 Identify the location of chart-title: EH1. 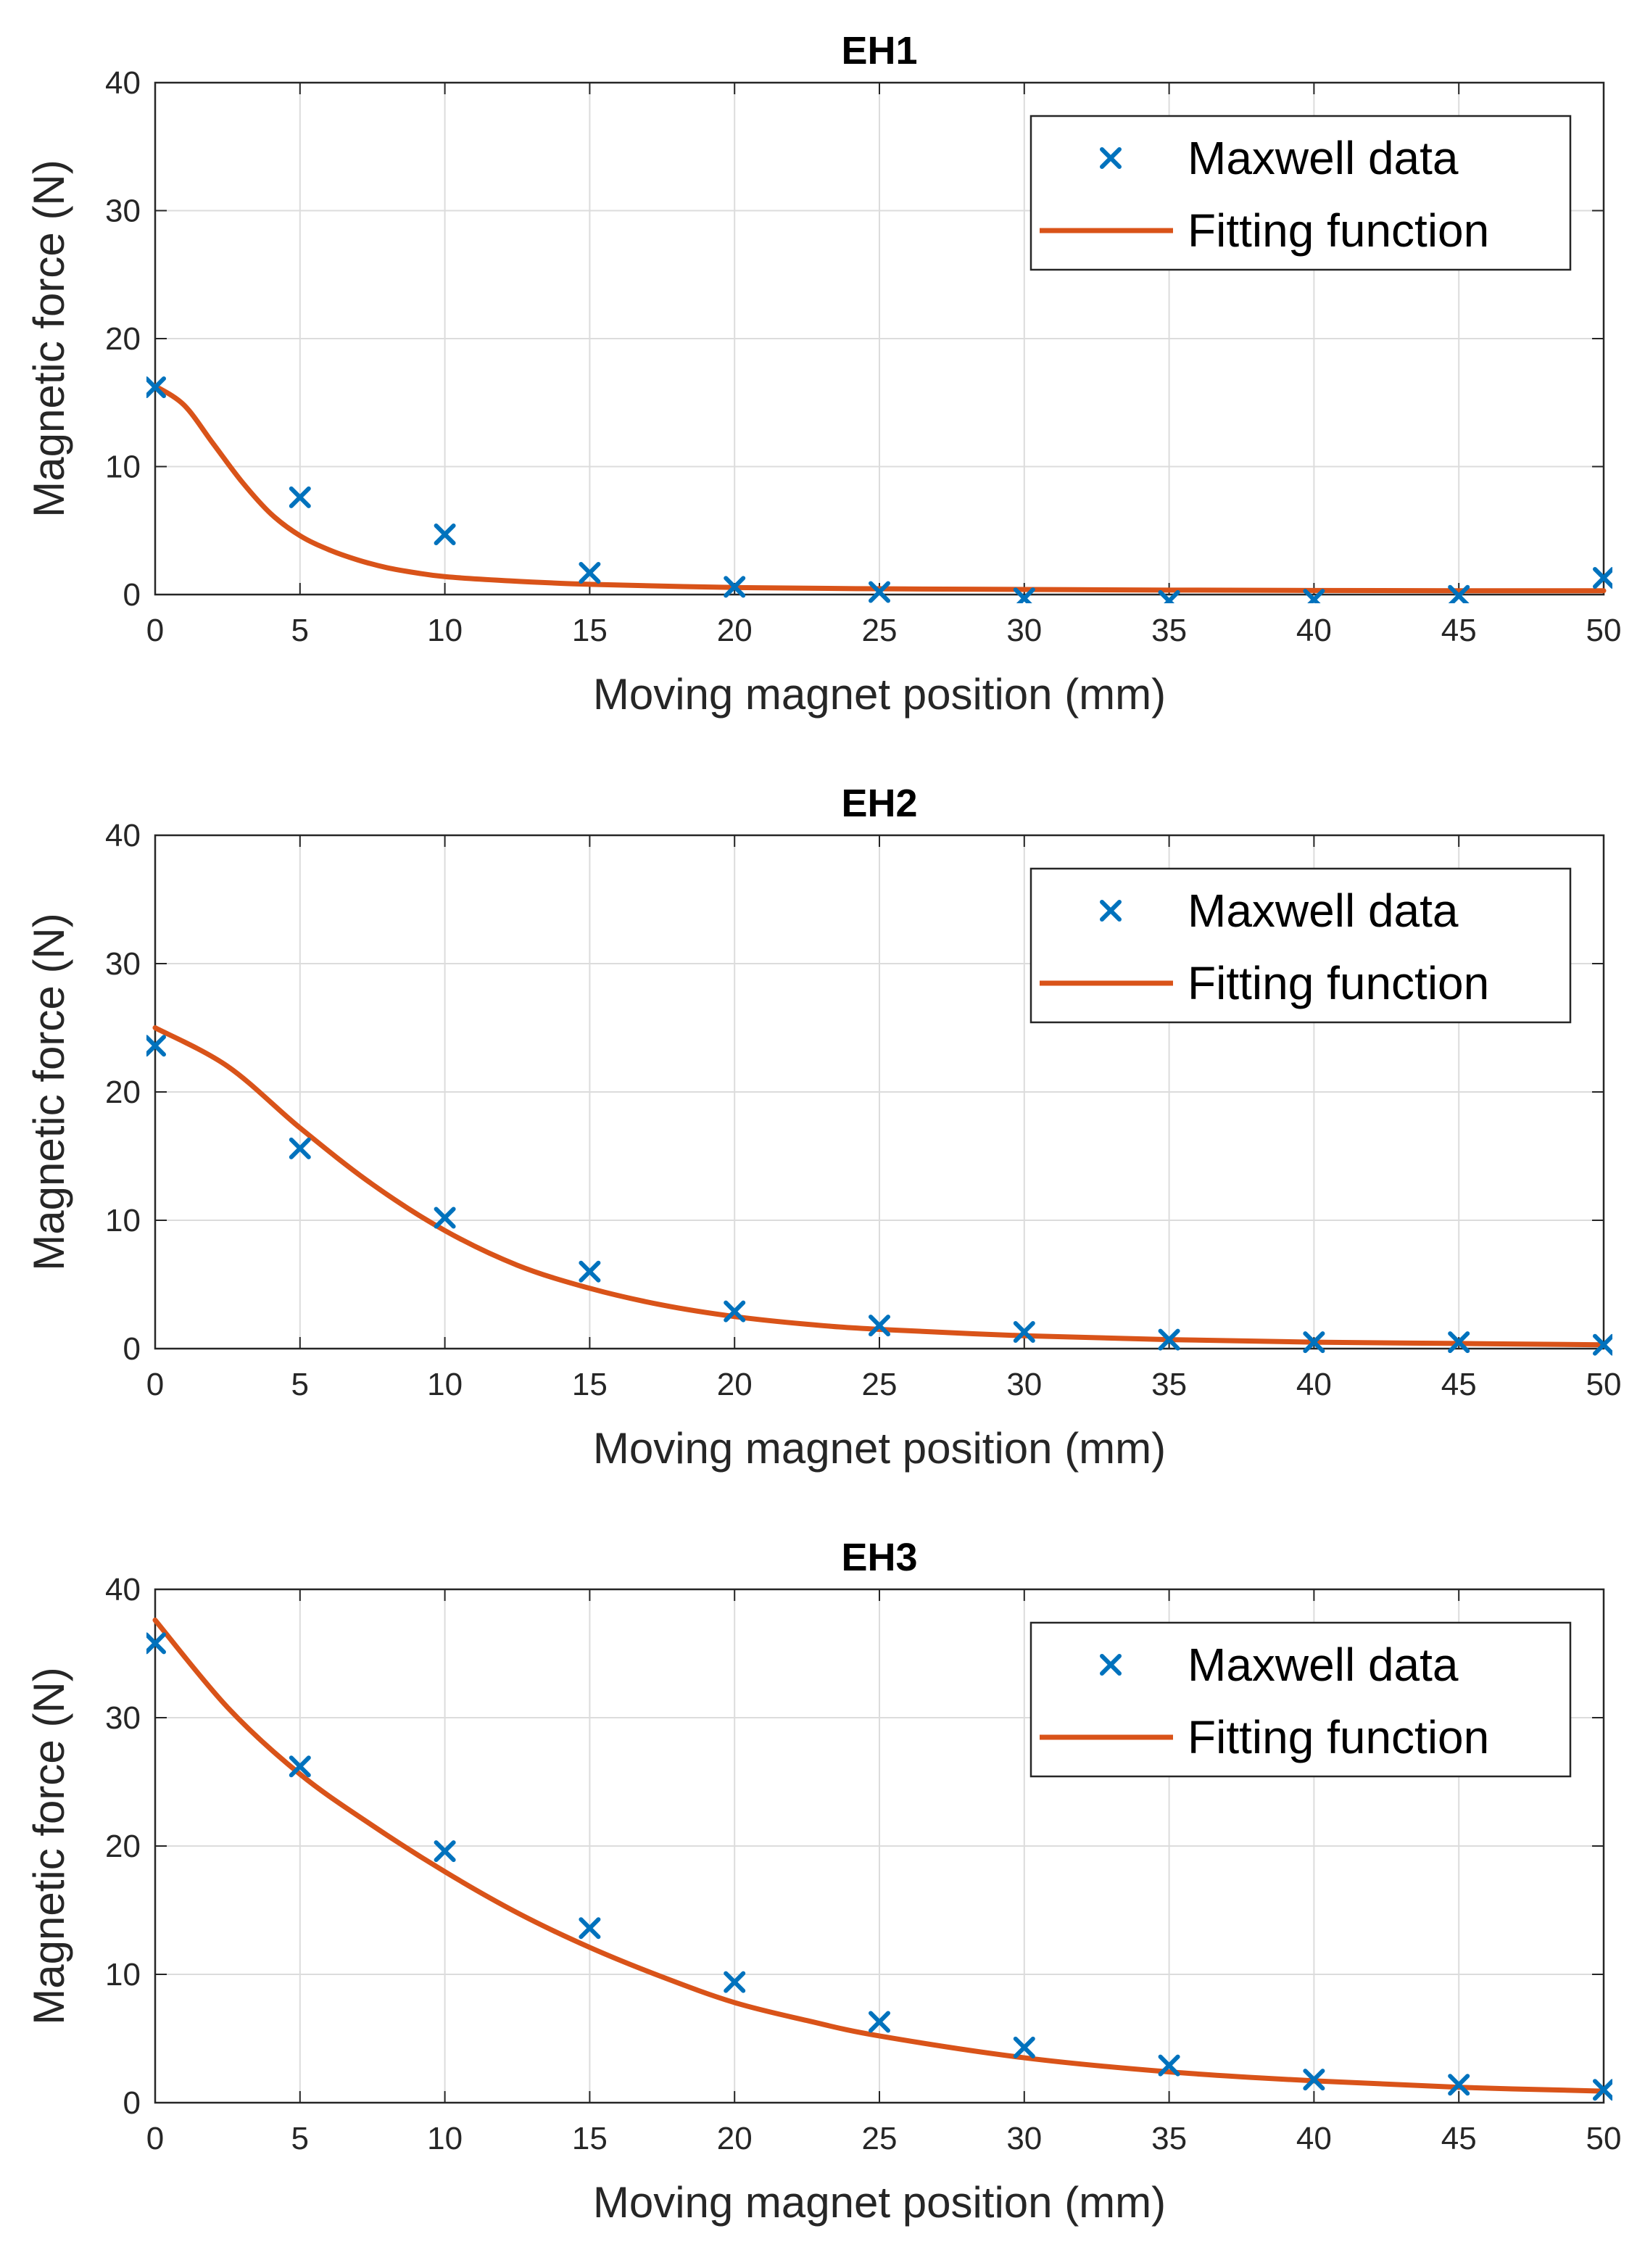
(879, 51).